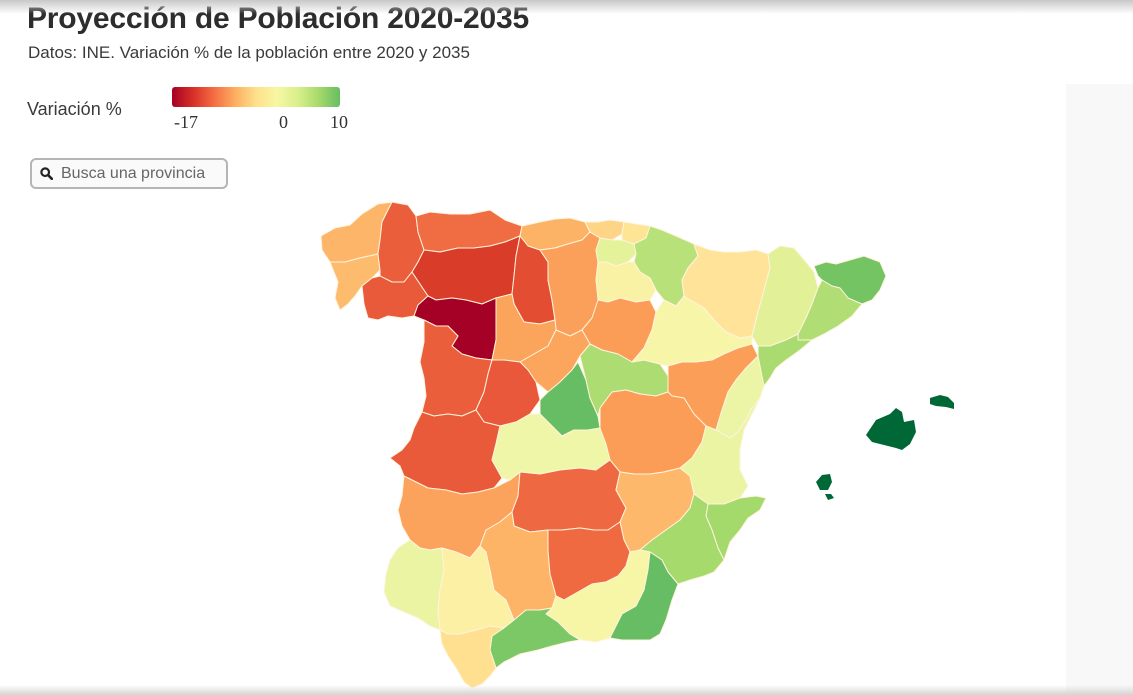 Image resolution: width=1133 pixels, height=695 pixels. What do you see at coordinates (472, 657) in the screenshot?
I see `province-cadiz` at bounding box center [472, 657].